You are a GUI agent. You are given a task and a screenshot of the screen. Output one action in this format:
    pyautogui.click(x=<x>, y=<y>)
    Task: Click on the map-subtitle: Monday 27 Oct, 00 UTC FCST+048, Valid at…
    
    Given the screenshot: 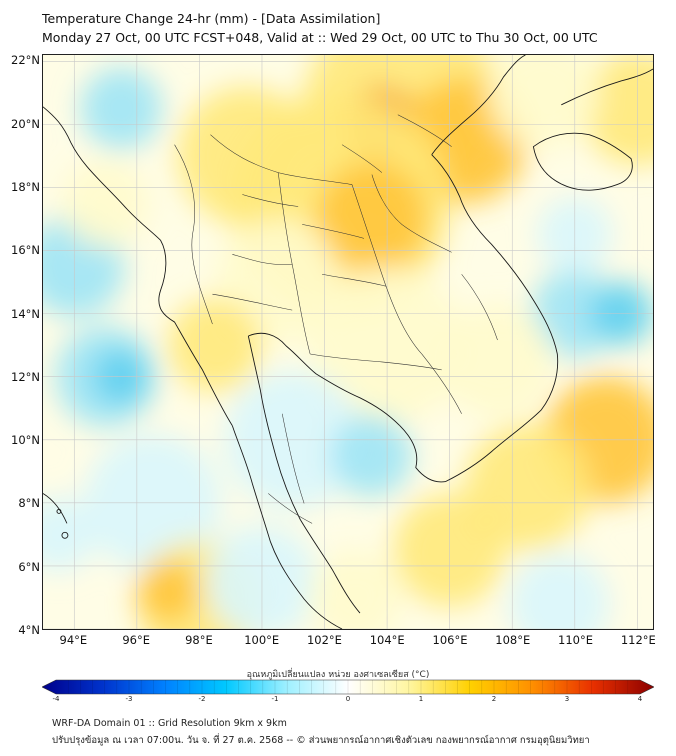 What is the action you would take?
    pyautogui.click(x=320, y=37)
    